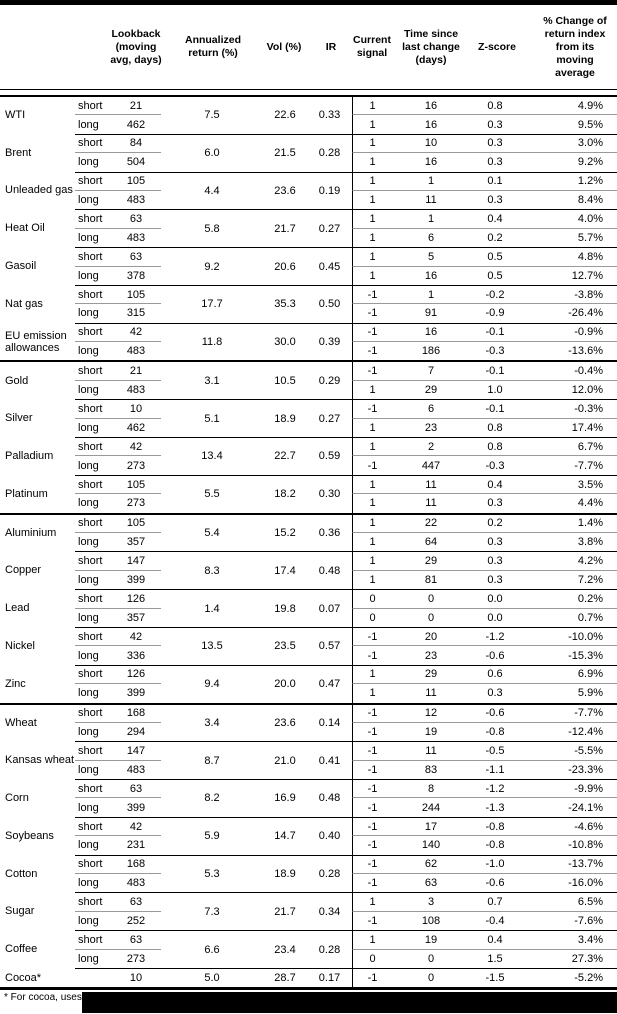 The height and width of the screenshot is (1014, 617). Describe the element at coordinates (136, 693) in the screenshot. I see `lookback-value: 399` at that location.